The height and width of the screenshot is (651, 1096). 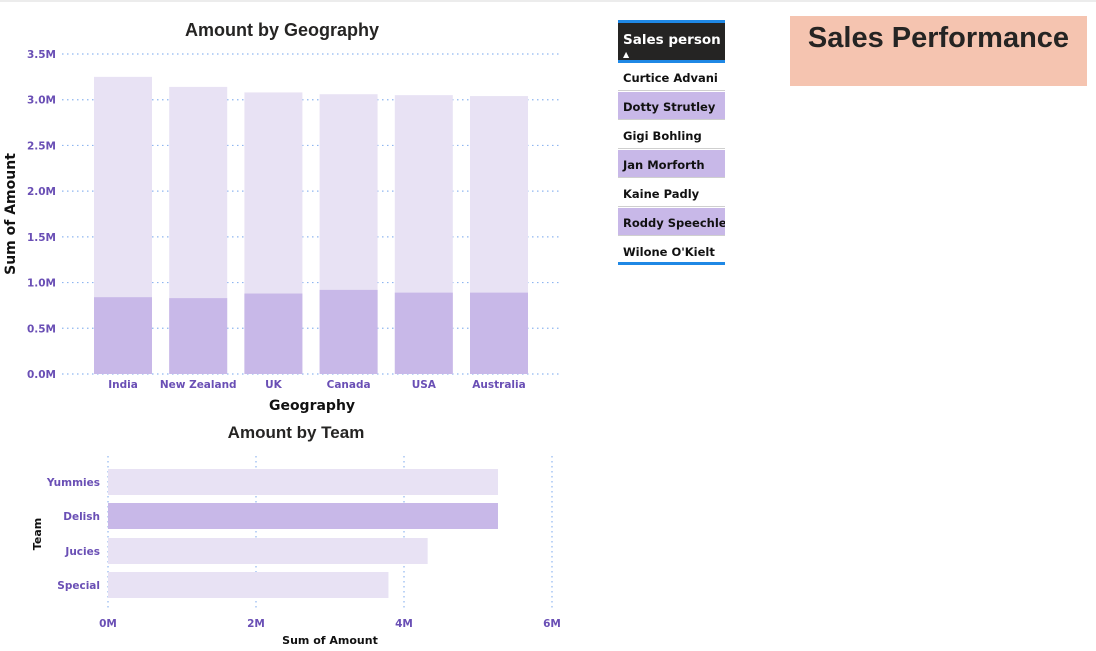 I want to click on geo-x-tick-label: USA, so click(x=424, y=385).